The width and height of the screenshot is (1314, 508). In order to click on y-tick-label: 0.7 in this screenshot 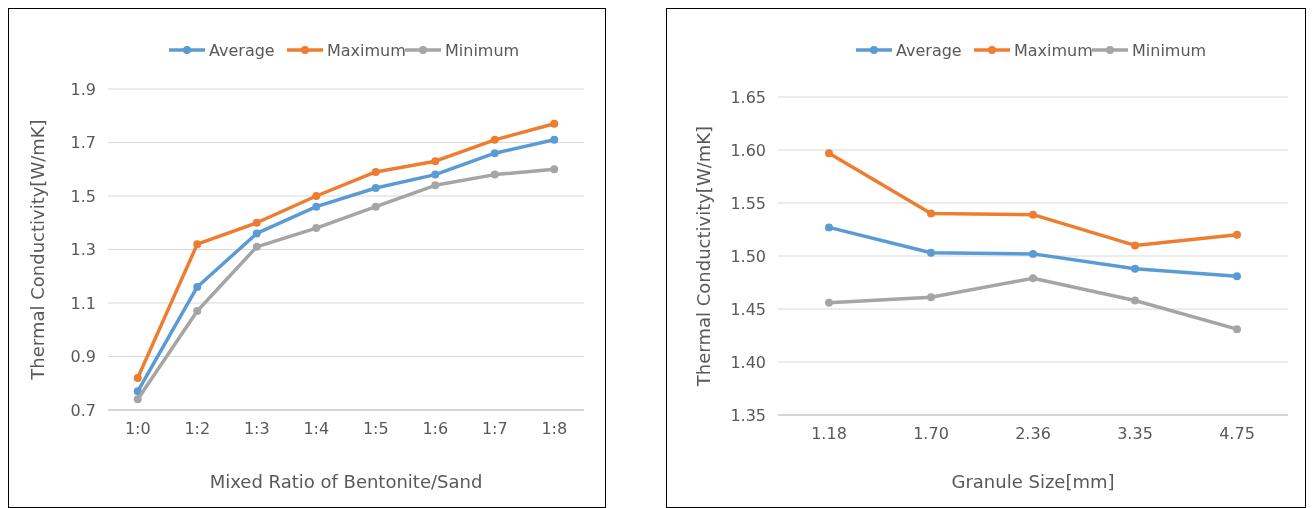, I will do `click(83, 410)`.